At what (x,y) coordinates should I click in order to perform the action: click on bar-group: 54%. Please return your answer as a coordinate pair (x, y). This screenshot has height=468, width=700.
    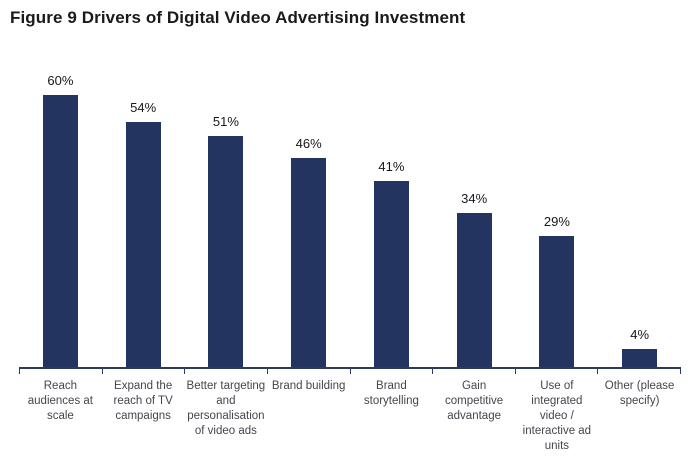
    Looking at the image, I should click on (143, 233).